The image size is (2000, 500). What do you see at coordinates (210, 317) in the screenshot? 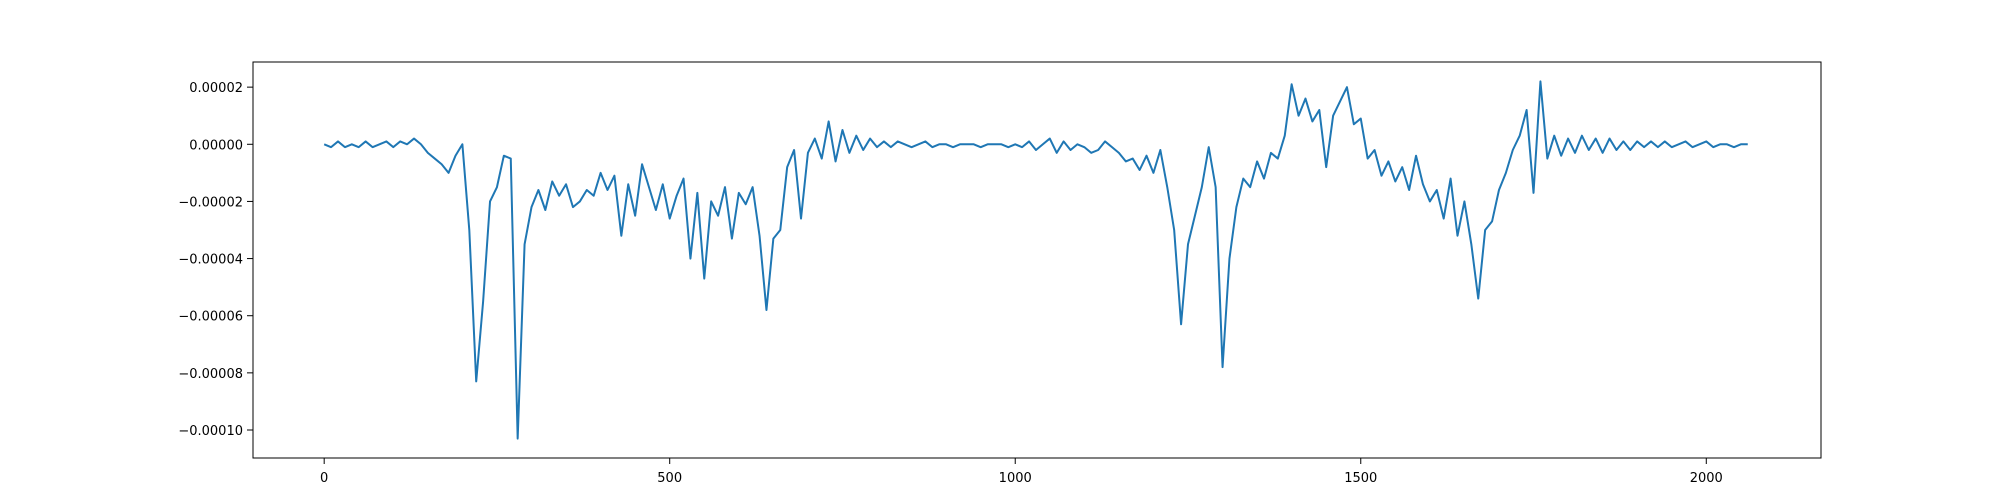
I see `y-tick-label: −0.00006` at bounding box center [210, 317].